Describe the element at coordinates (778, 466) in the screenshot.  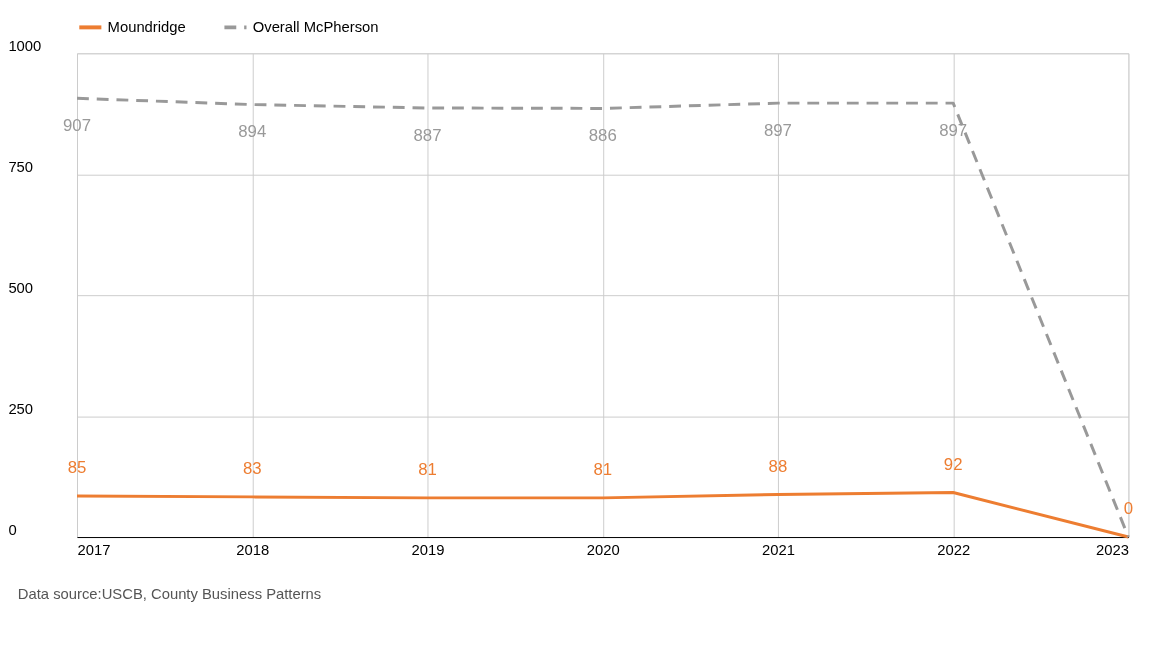
I see `data-label: 88` at that location.